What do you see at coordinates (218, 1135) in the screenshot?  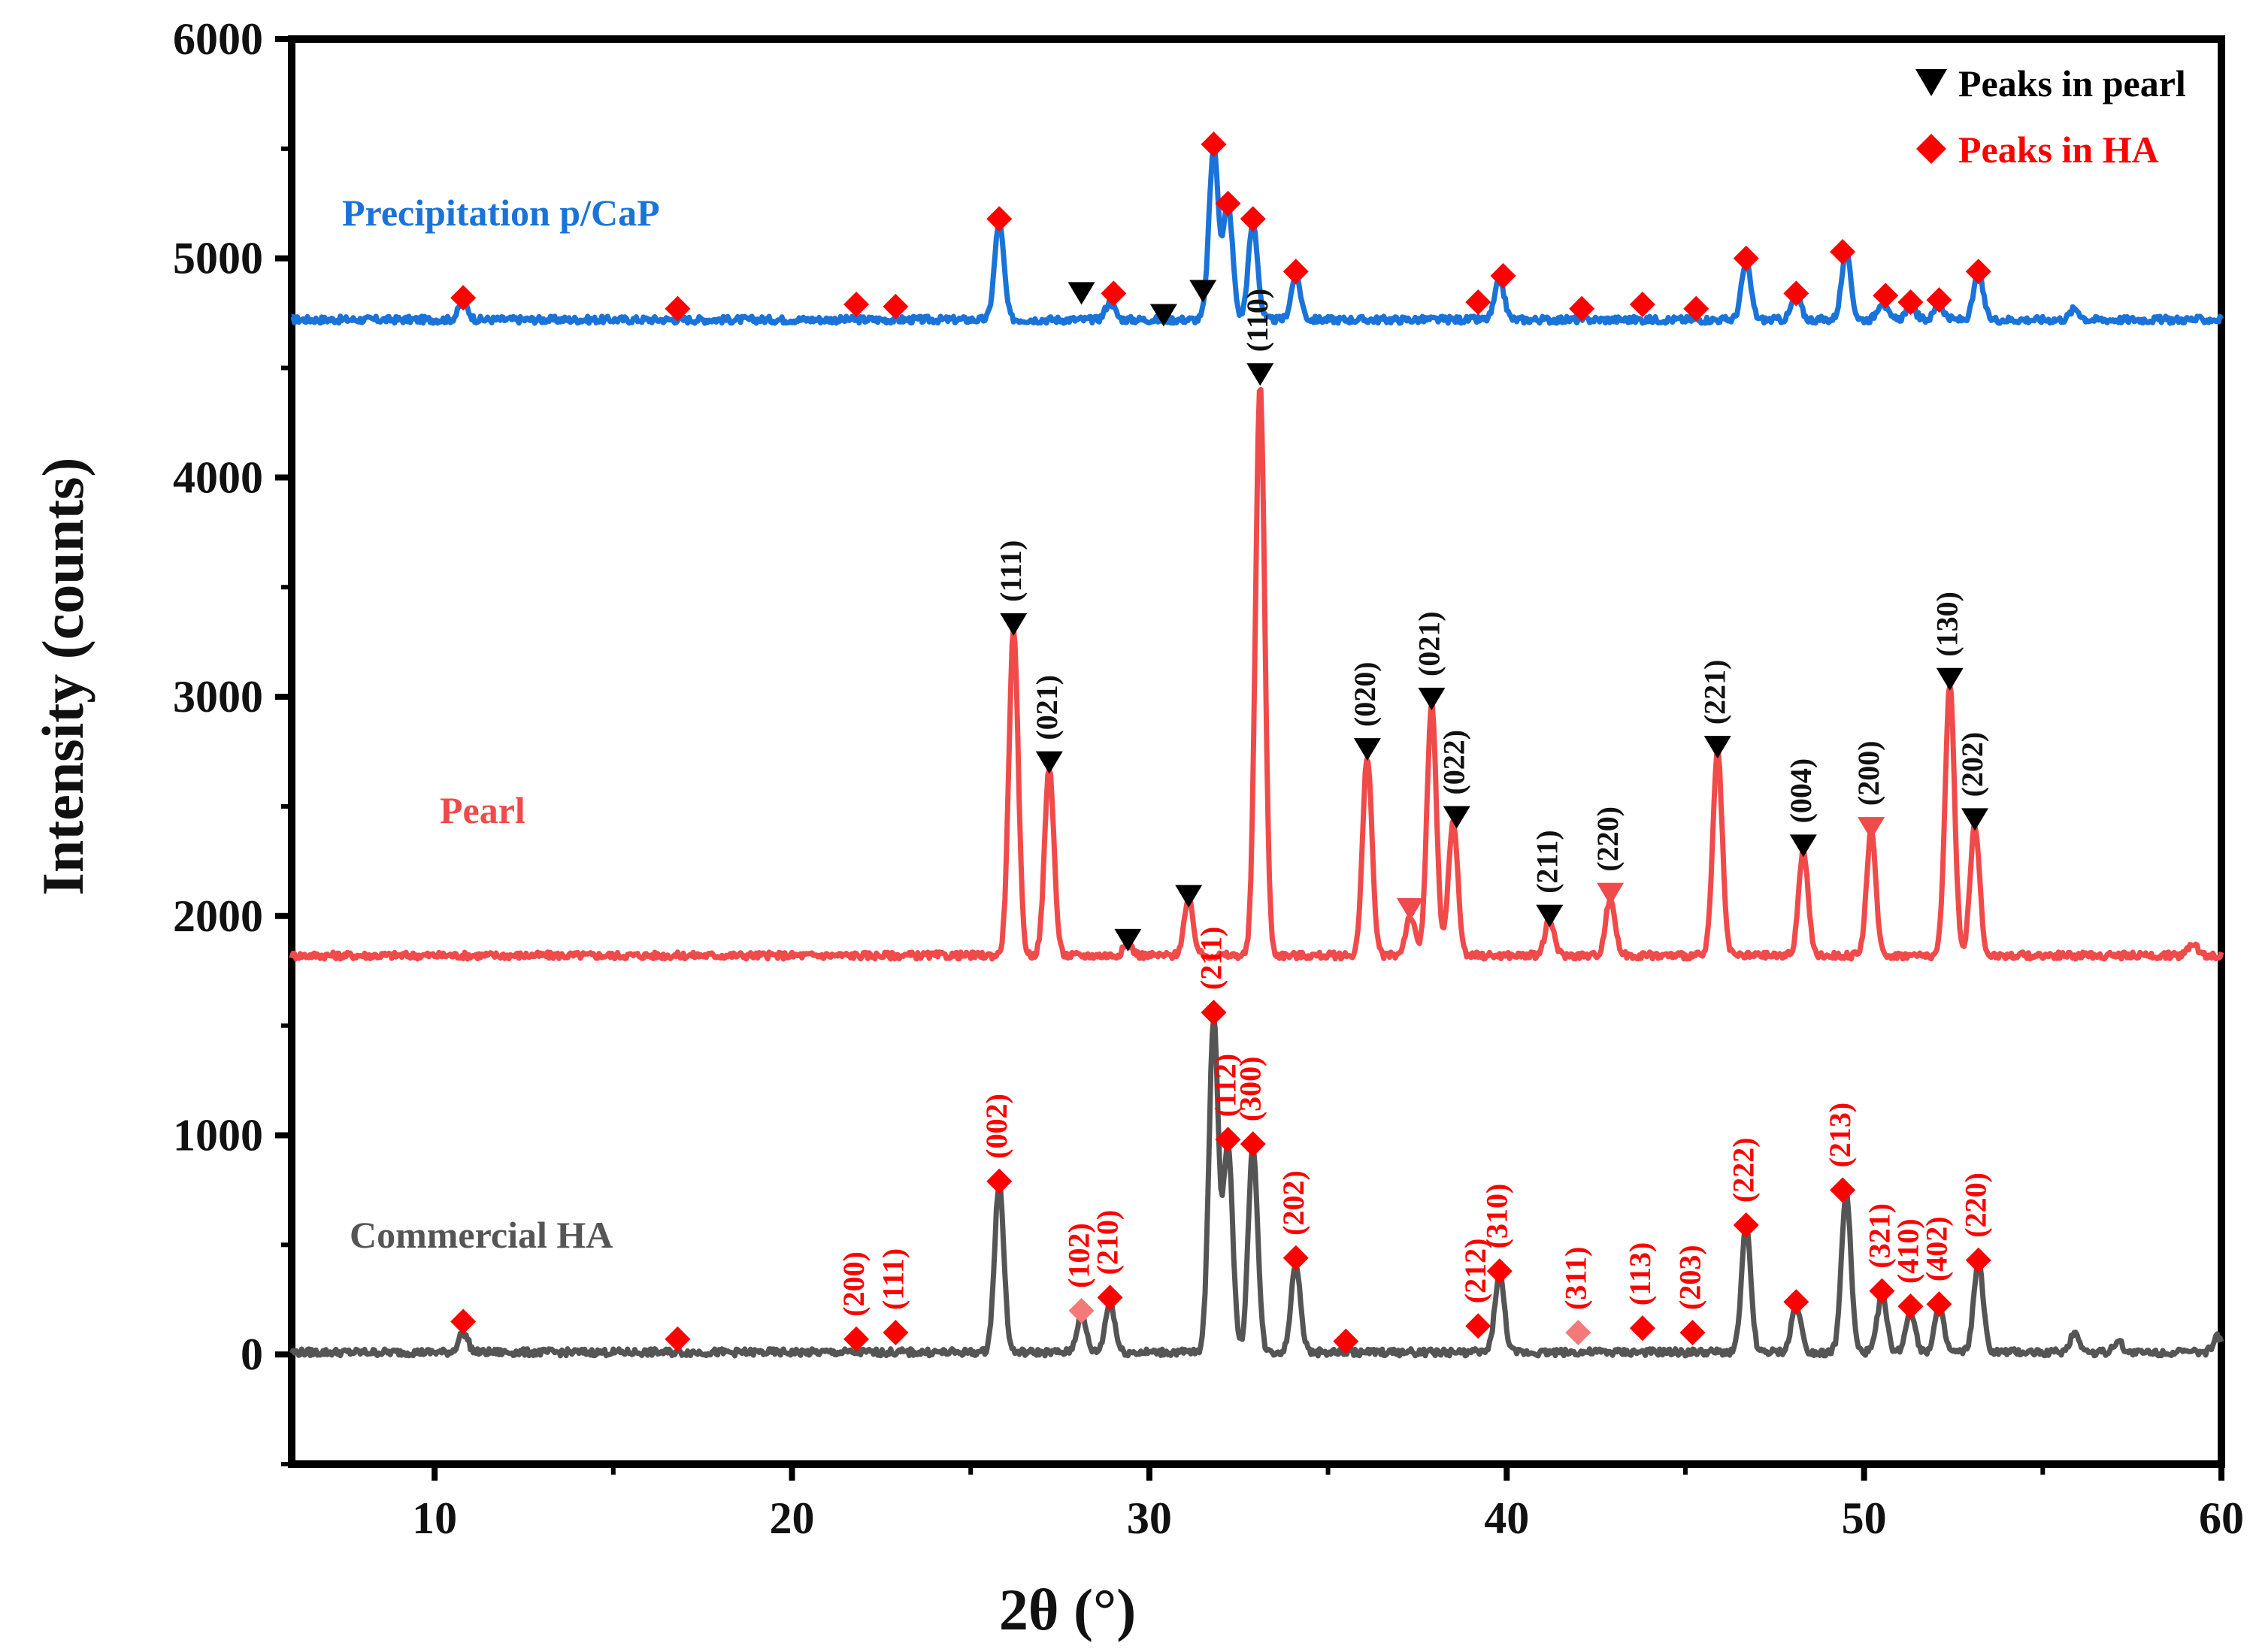 I see `y-tick-label: 1000` at bounding box center [218, 1135].